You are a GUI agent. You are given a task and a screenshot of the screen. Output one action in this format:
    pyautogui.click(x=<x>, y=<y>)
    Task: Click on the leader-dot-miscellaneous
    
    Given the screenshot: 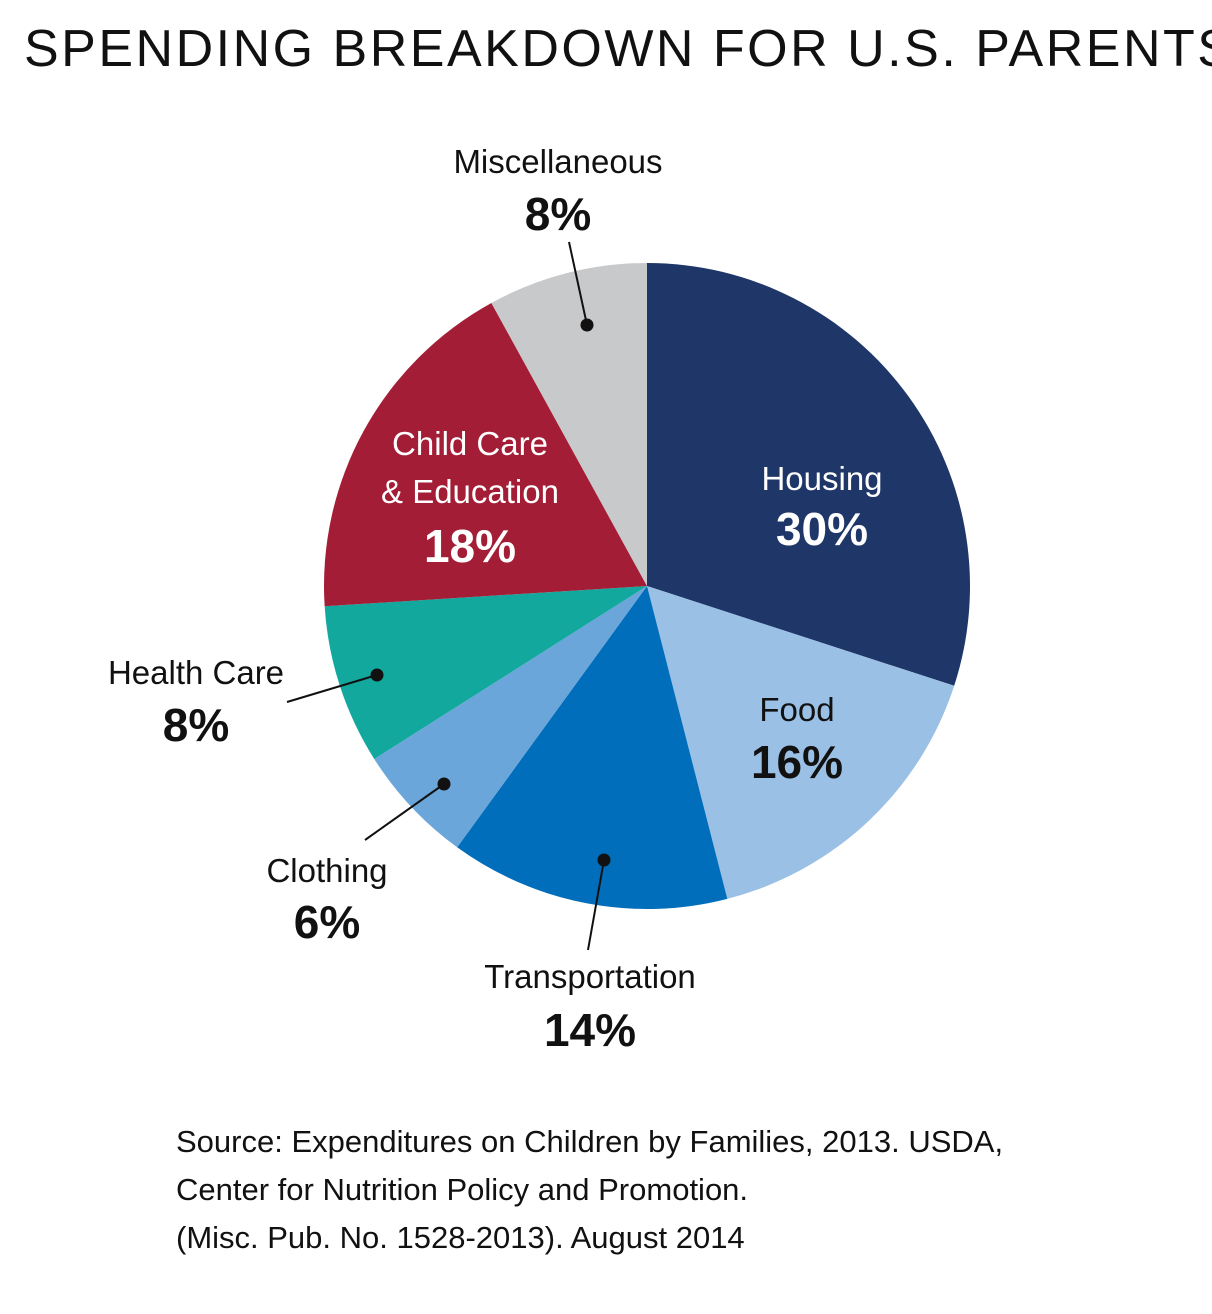 What is the action you would take?
    pyautogui.click(x=587, y=325)
    